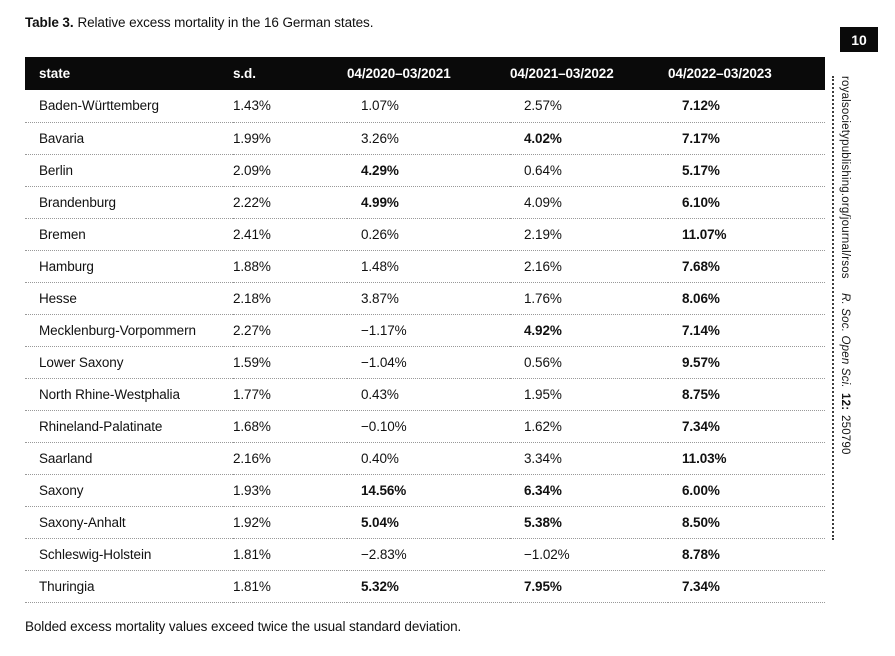 This screenshot has width=895, height=656. Describe the element at coordinates (746, 522) in the screenshot. I see `value-cell: 8.50%` at that location.